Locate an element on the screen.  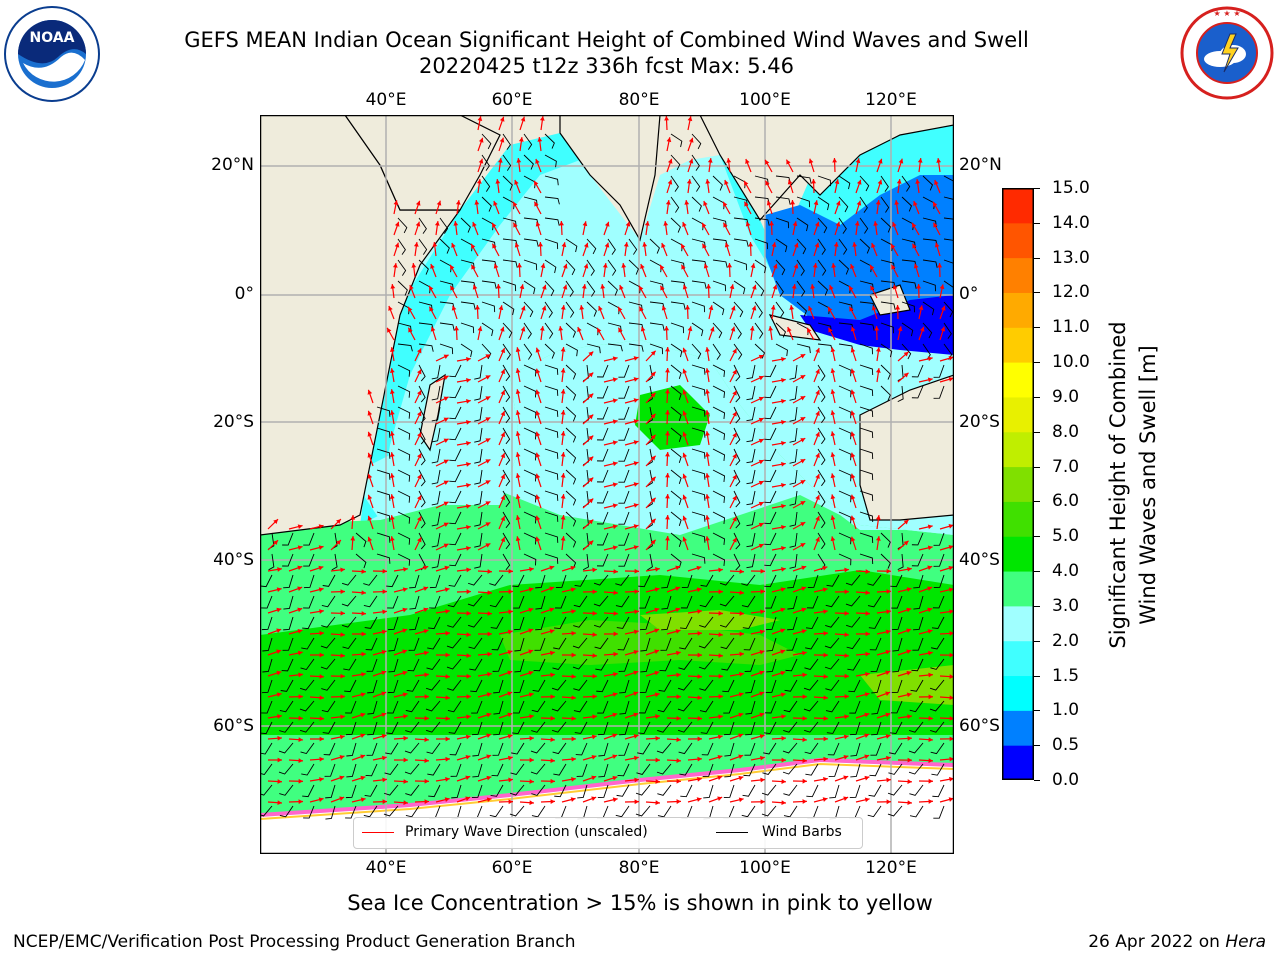
lon-label-top-1: 40°E is located at coordinates (386, 100).